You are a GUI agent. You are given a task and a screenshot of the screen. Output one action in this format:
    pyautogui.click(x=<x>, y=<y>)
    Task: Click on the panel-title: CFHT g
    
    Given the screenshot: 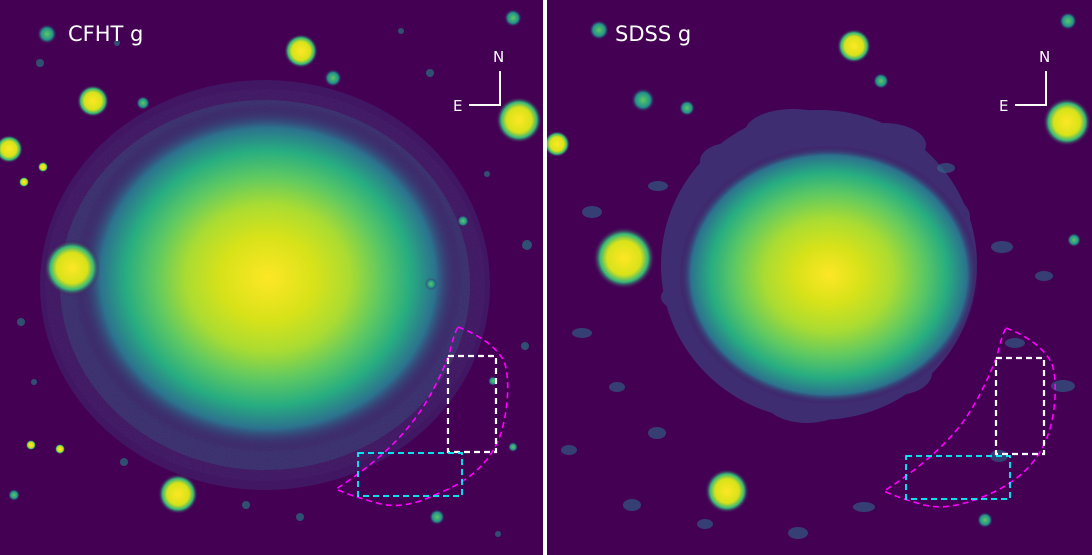 What is the action you would take?
    pyautogui.click(x=106, y=34)
    